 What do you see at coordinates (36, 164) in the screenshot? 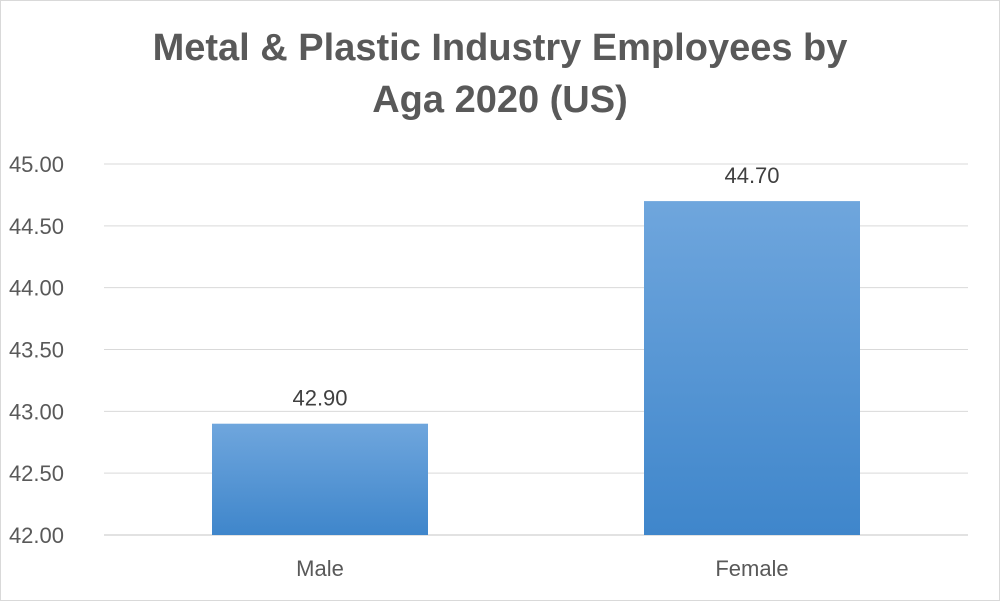
I see `y-tick-label: 45.00` at bounding box center [36, 164].